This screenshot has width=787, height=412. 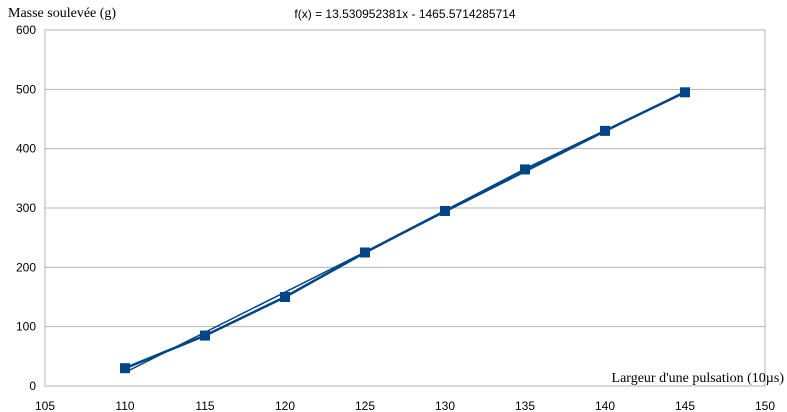 What do you see at coordinates (26, 327) in the screenshot?
I see `y-tick-label: 100` at bounding box center [26, 327].